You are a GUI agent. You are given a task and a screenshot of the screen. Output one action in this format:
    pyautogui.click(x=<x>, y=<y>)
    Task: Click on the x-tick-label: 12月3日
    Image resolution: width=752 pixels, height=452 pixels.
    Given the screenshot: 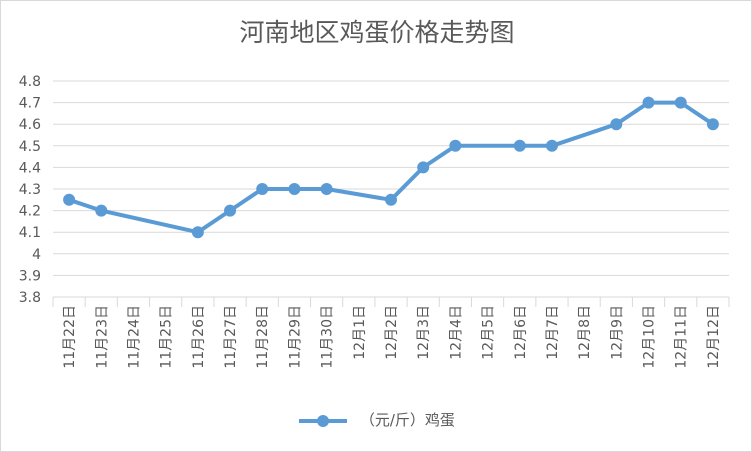 What is the action you would take?
    pyautogui.click(x=424, y=332)
    